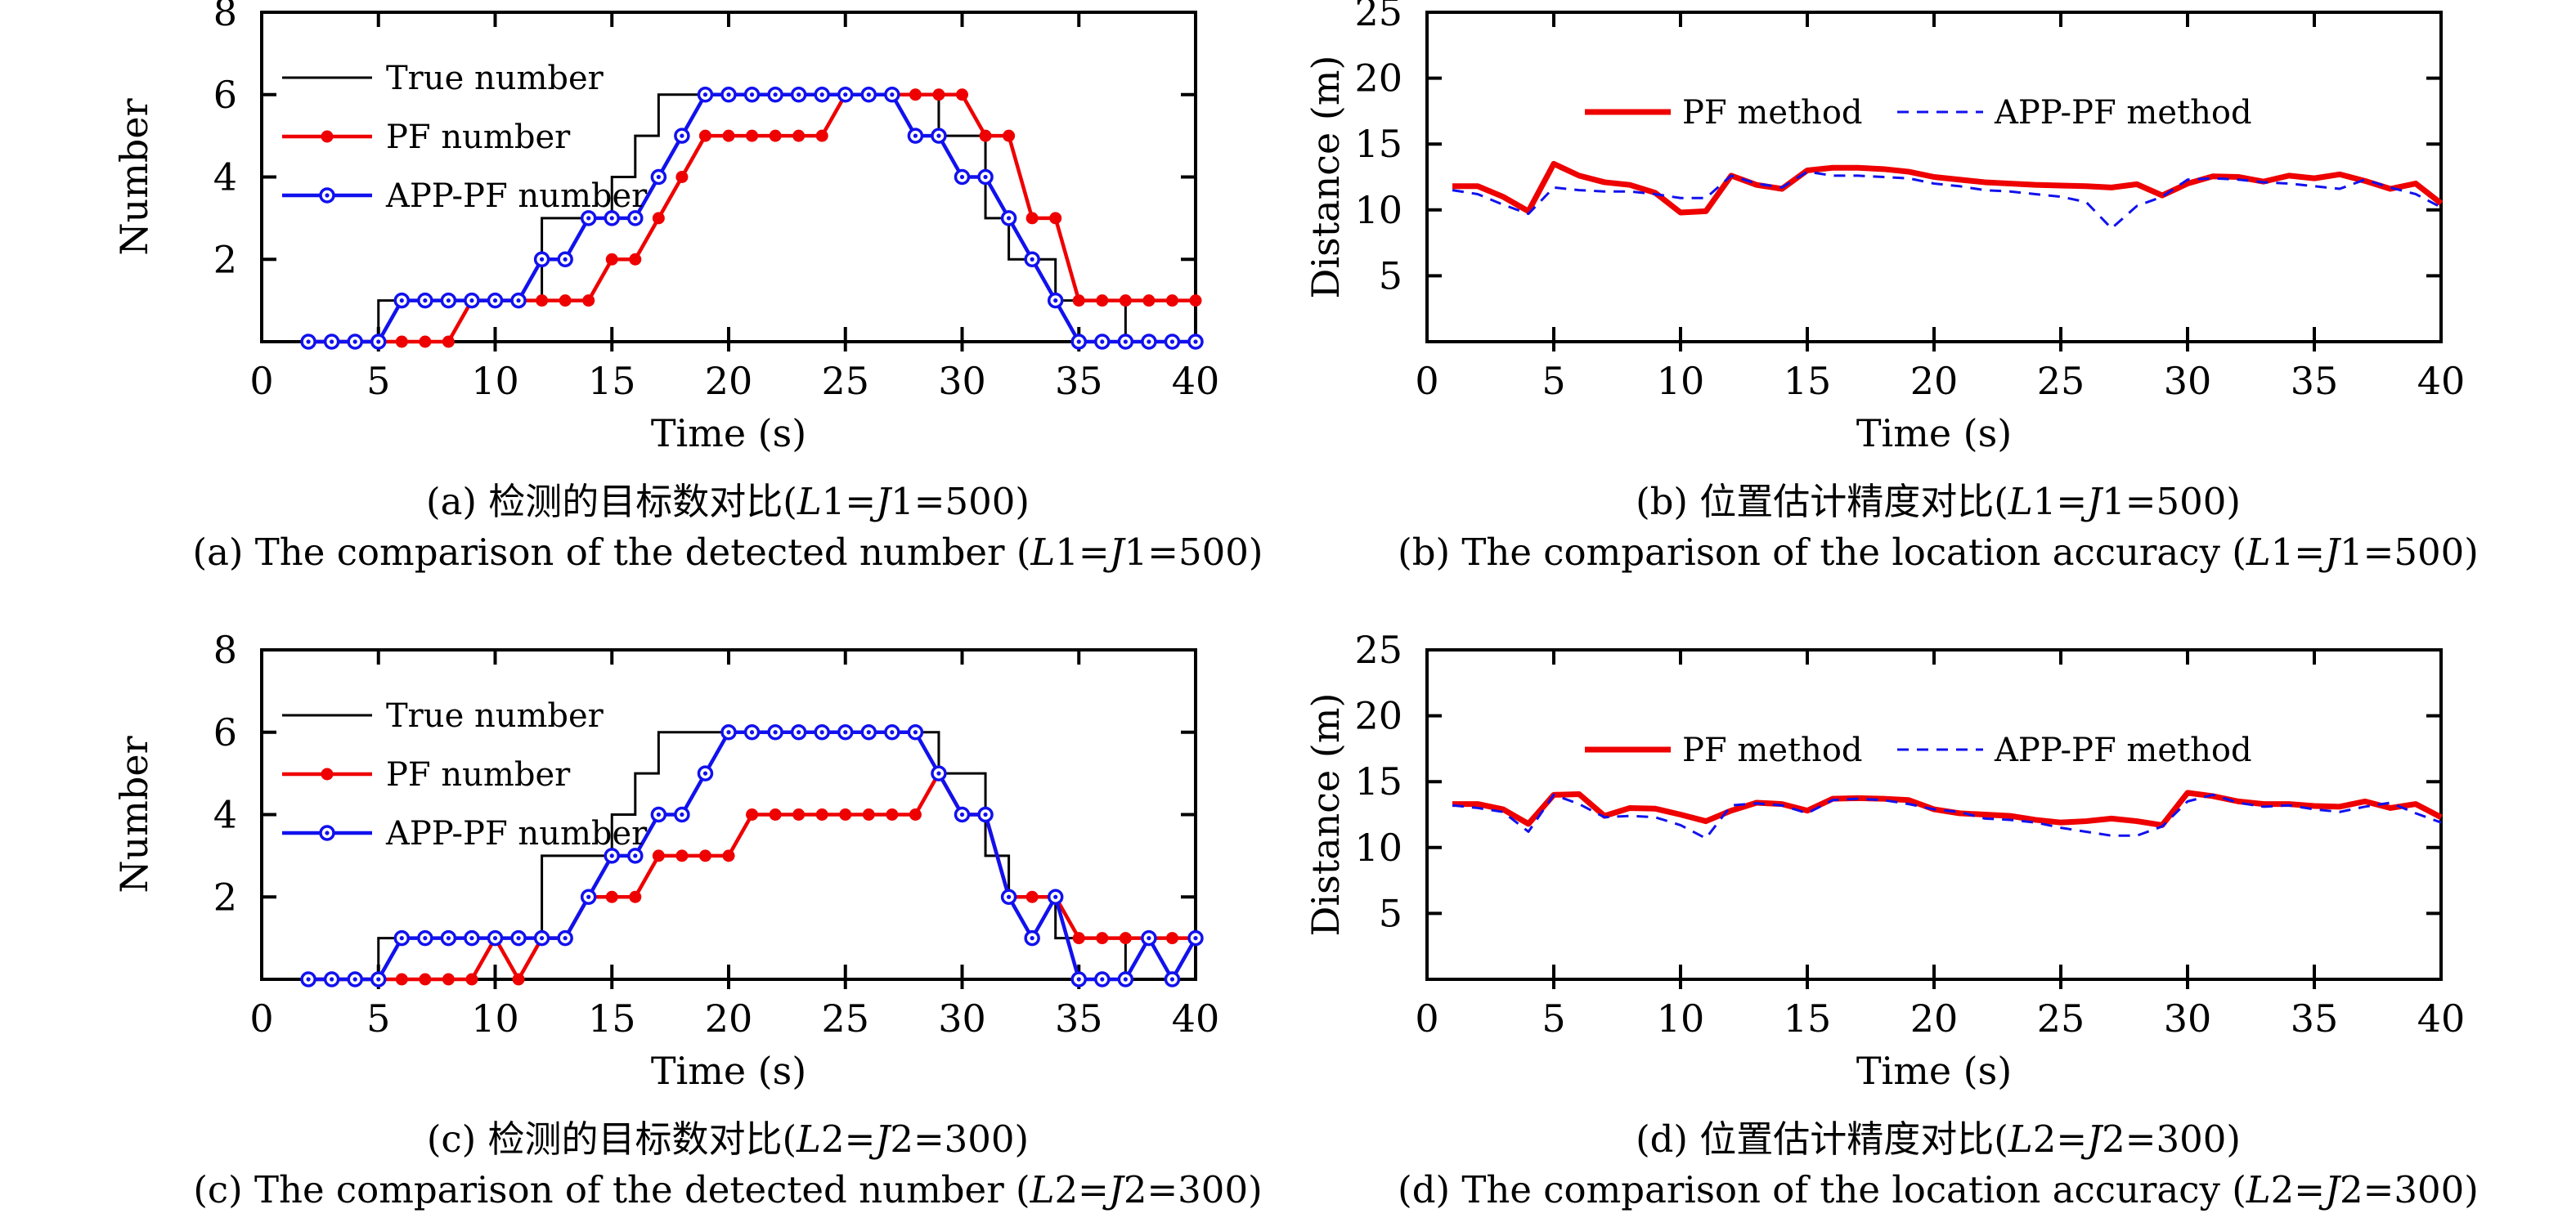 The height and width of the screenshot is (1218, 2576). Describe the element at coordinates (1919, 750) in the screenshot. I see `legend-d: PF method APP-PF method` at that location.